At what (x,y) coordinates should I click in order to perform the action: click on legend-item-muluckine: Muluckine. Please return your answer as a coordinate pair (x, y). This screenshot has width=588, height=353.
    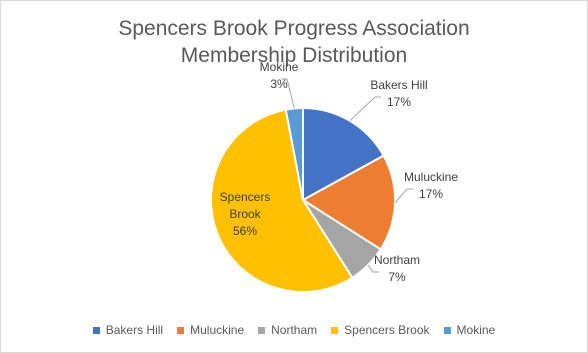
    Looking at the image, I should click on (210, 330).